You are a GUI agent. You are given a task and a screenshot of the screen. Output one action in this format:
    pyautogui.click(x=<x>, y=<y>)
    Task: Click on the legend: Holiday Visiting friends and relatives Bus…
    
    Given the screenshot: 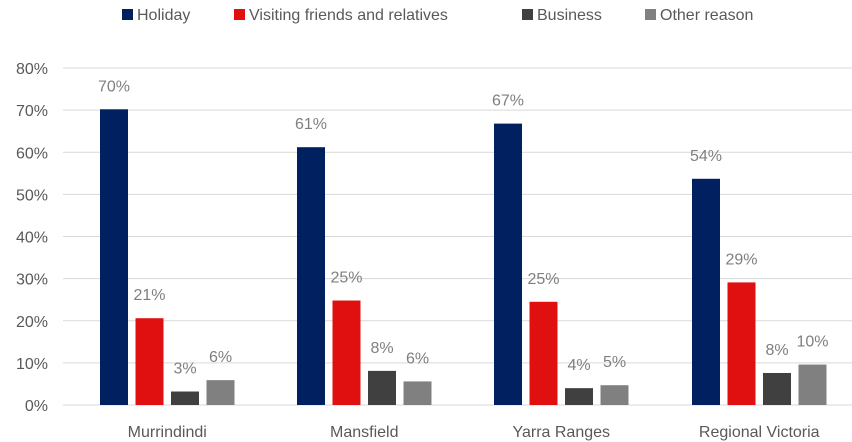 What is the action you would take?
    pyautogui.click(x=437, y=15)
    